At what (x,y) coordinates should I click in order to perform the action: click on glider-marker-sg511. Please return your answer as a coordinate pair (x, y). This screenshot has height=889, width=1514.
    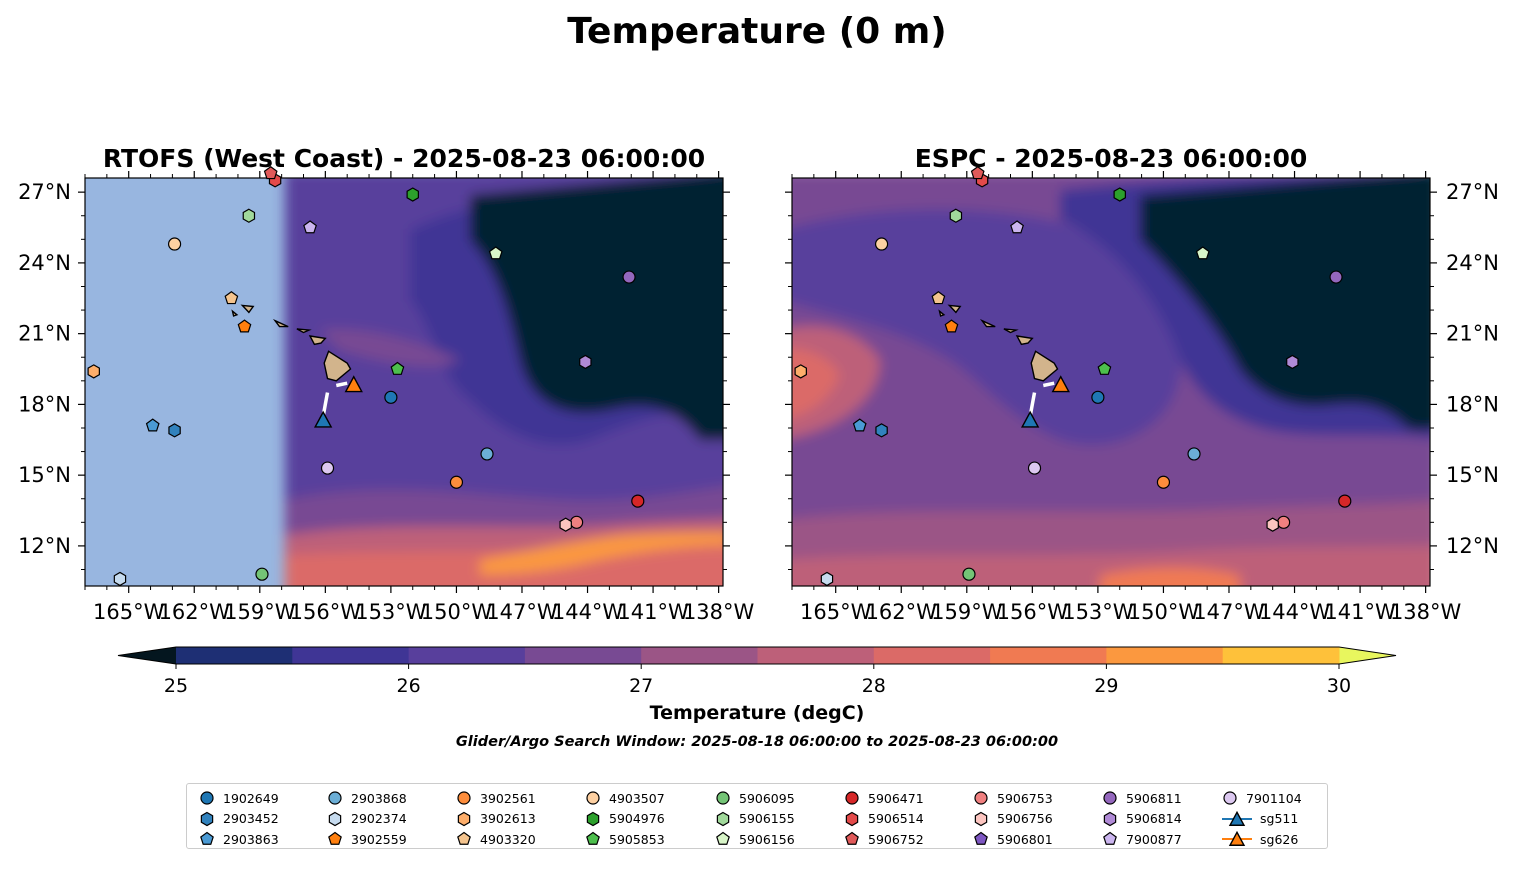
    Looking at the image, I should click on (1030, 419).